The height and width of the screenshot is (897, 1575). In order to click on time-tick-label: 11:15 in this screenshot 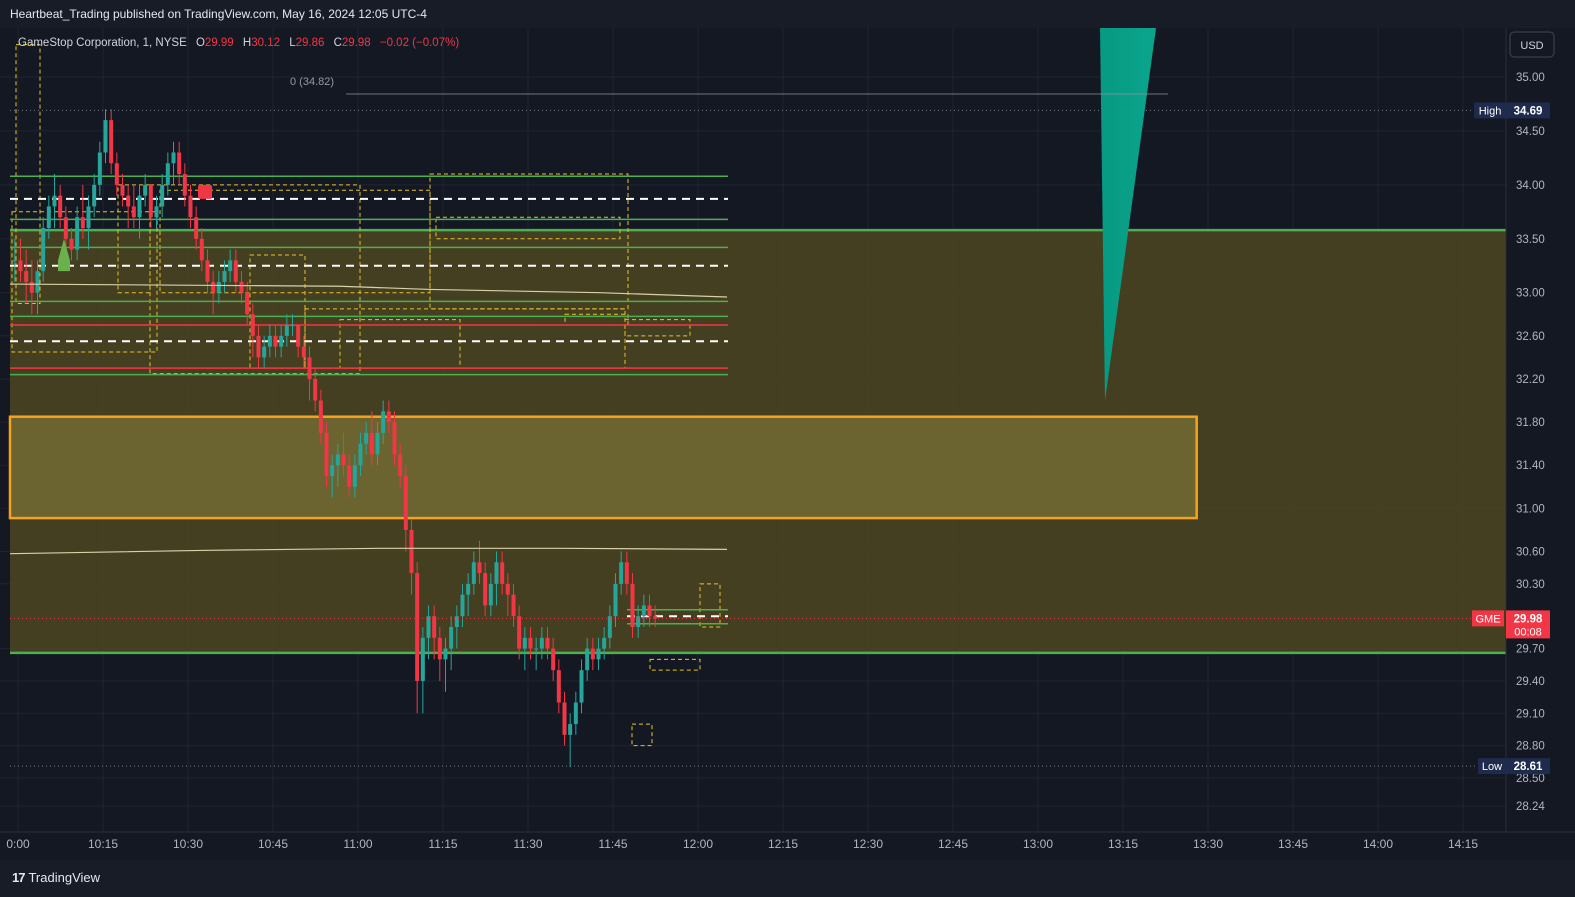, I will do `click(442, 844)`.